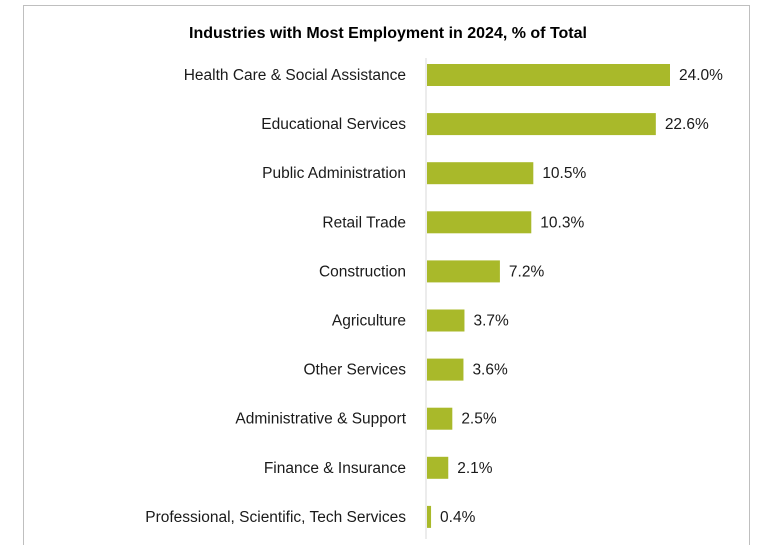 The width and height of the screenshot is (767, 545). I want to click on value-label: 24.0%, so click(701, 75).